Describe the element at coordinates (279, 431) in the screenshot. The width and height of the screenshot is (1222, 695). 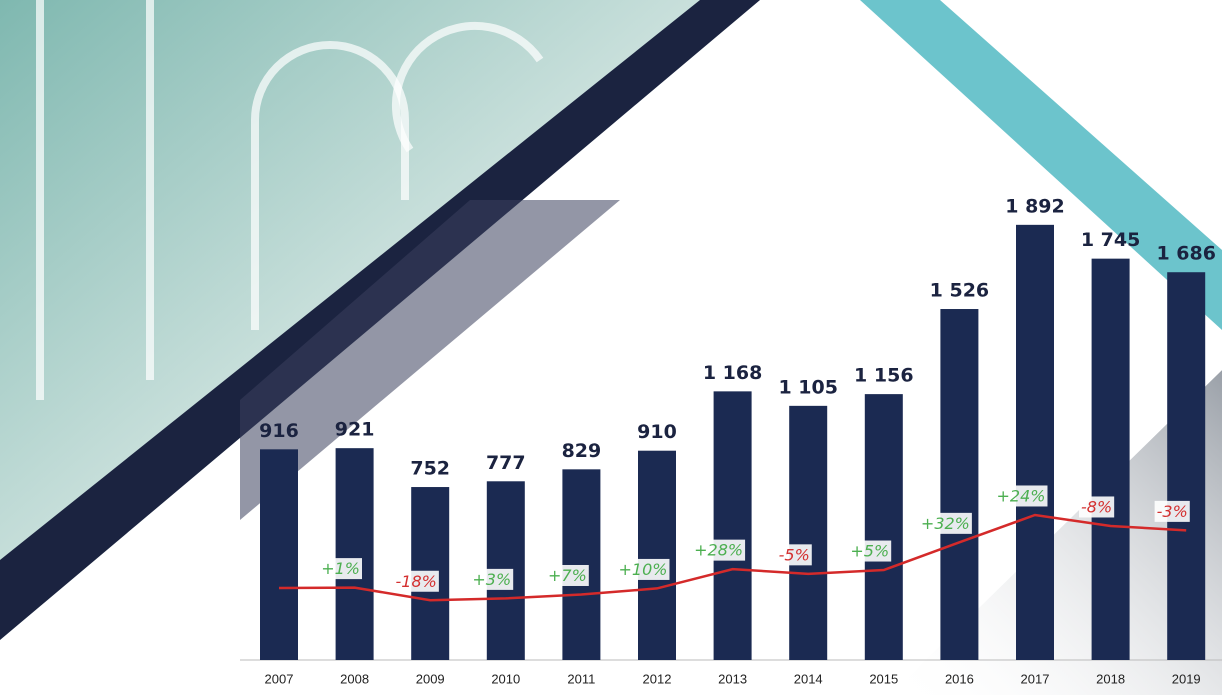
I see `value-label: 916` at that location.